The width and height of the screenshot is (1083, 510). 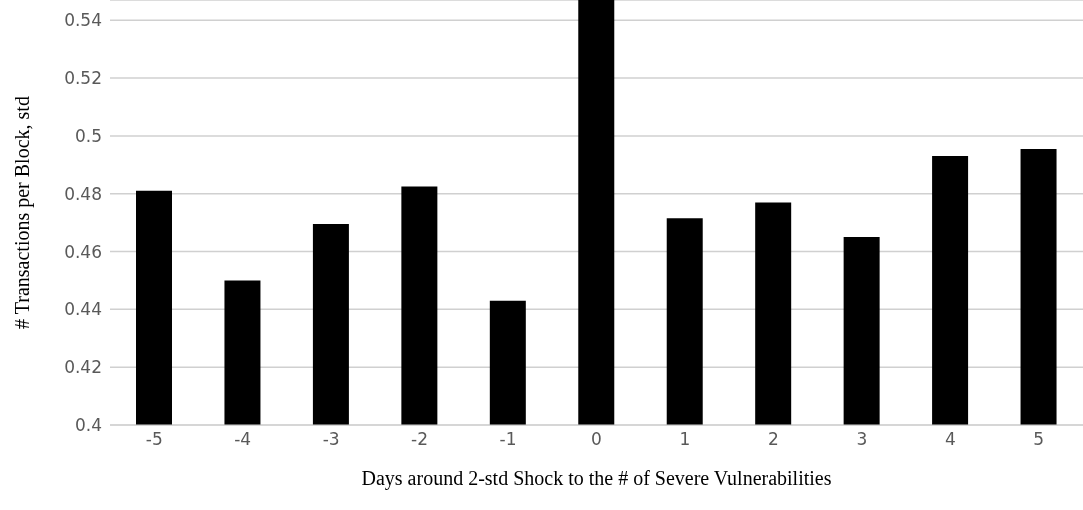 What do you see at coordinates (88, 135) in the screenshot?
I see `y-tick-label: 0.5` at bounding box center [88, 135].